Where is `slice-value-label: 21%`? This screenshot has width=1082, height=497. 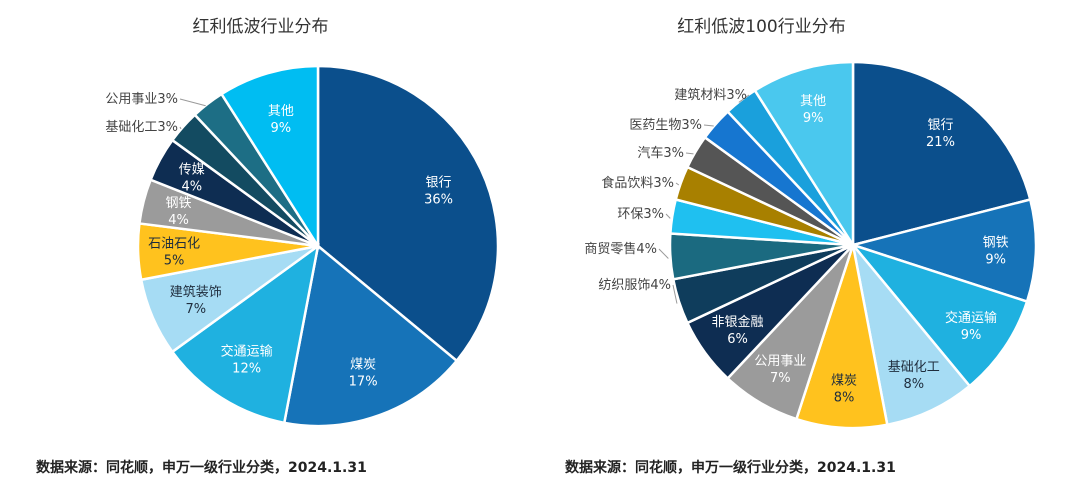 slice-value-label: 21% is located at coordinates (940, 142).